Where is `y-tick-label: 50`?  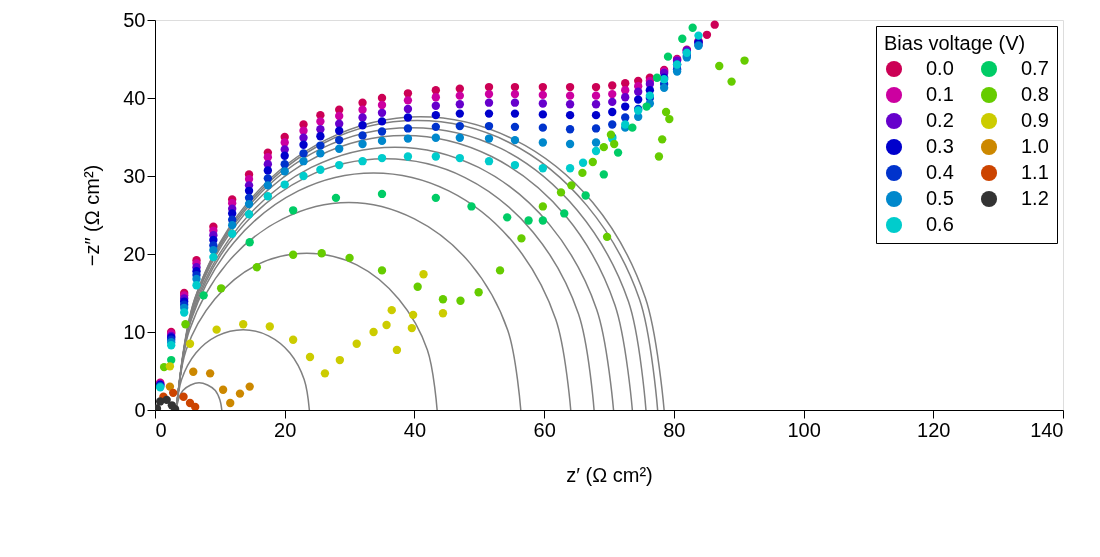 y-tick-label: 50 is located at coordinates (134, 19).